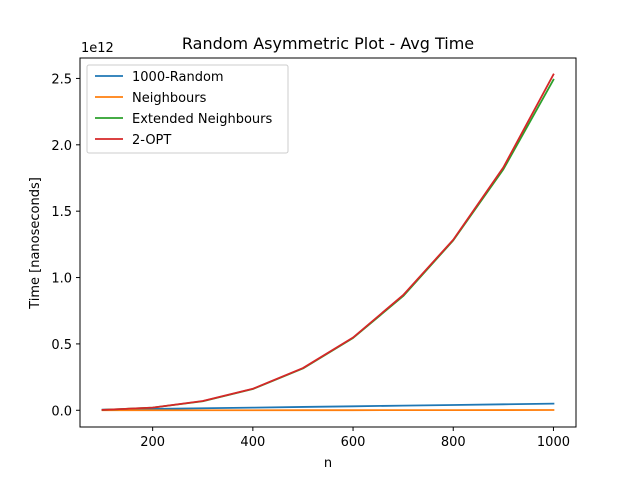  I want to click on y-tick-label-1: 0.5, so click(61, 345).